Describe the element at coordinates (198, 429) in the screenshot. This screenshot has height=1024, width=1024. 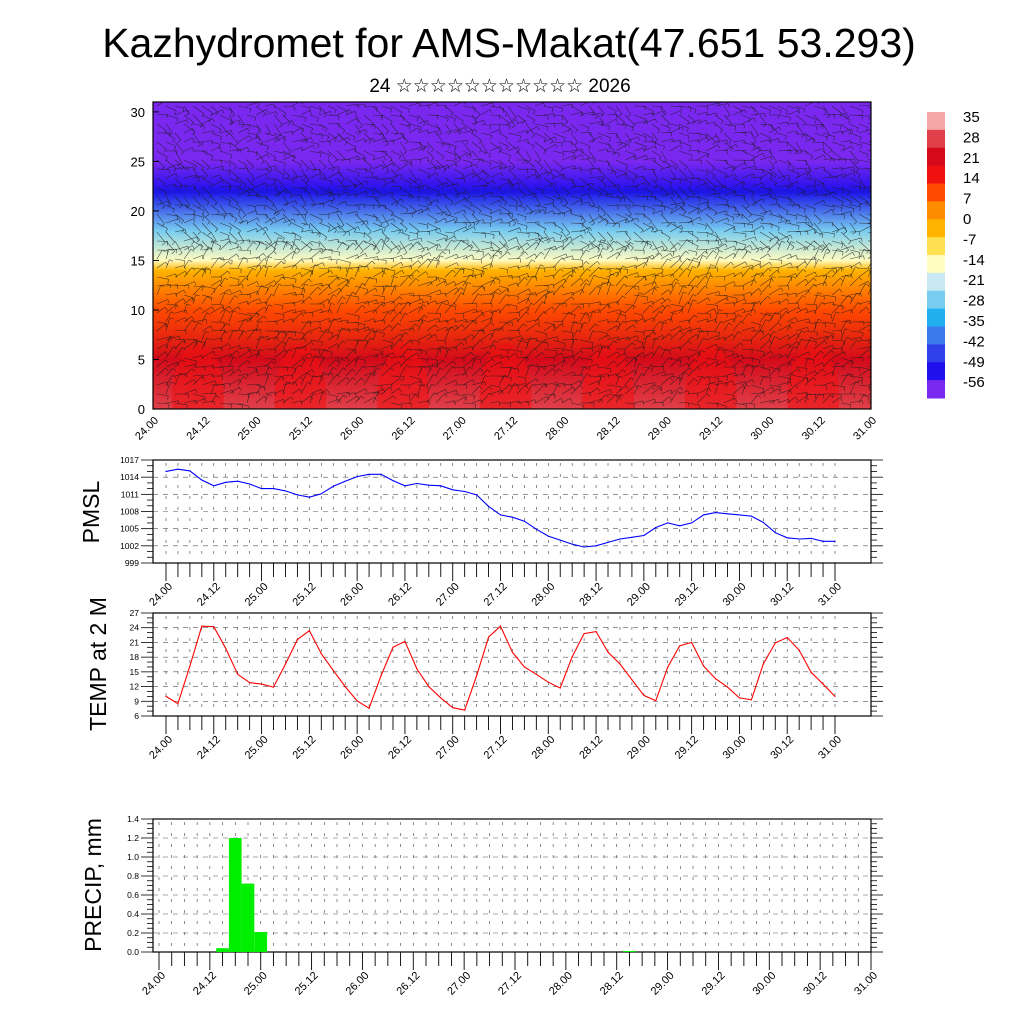
I see `x-tick-label: 24.12` at that location.